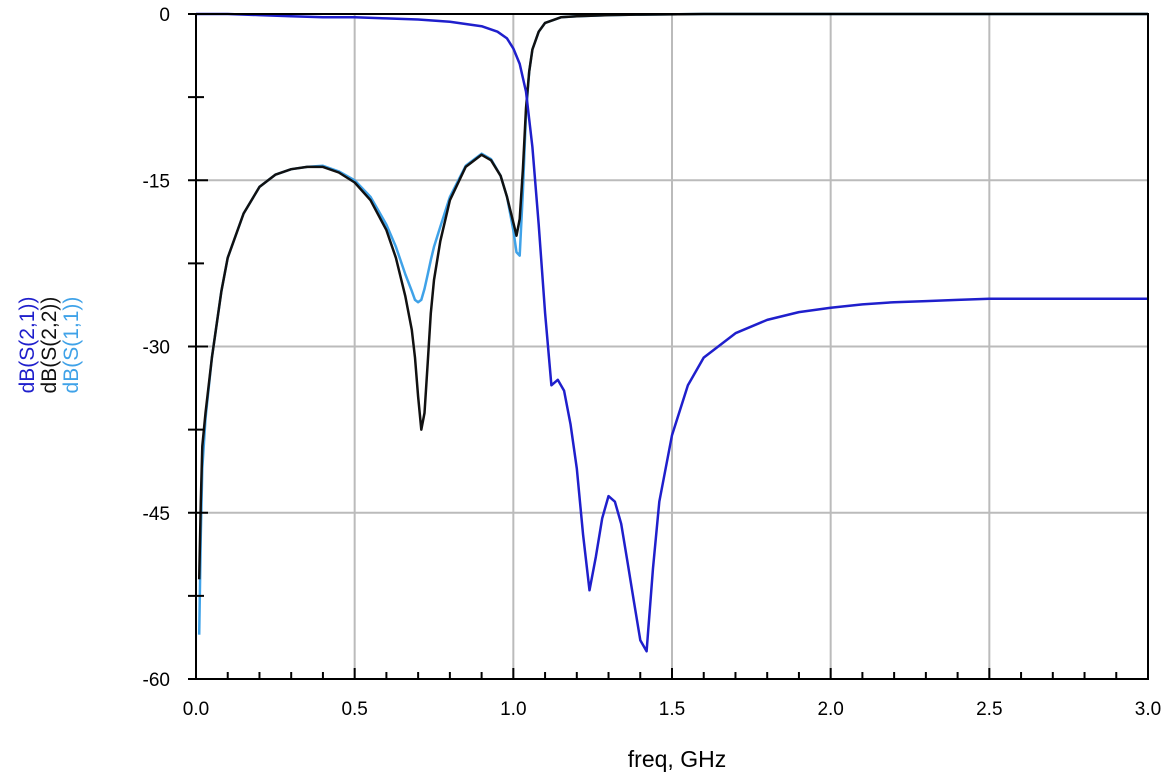 This screenshot has height=775, width=1170. I want to click on x-tick-label: 2.0, so click(830, 709).